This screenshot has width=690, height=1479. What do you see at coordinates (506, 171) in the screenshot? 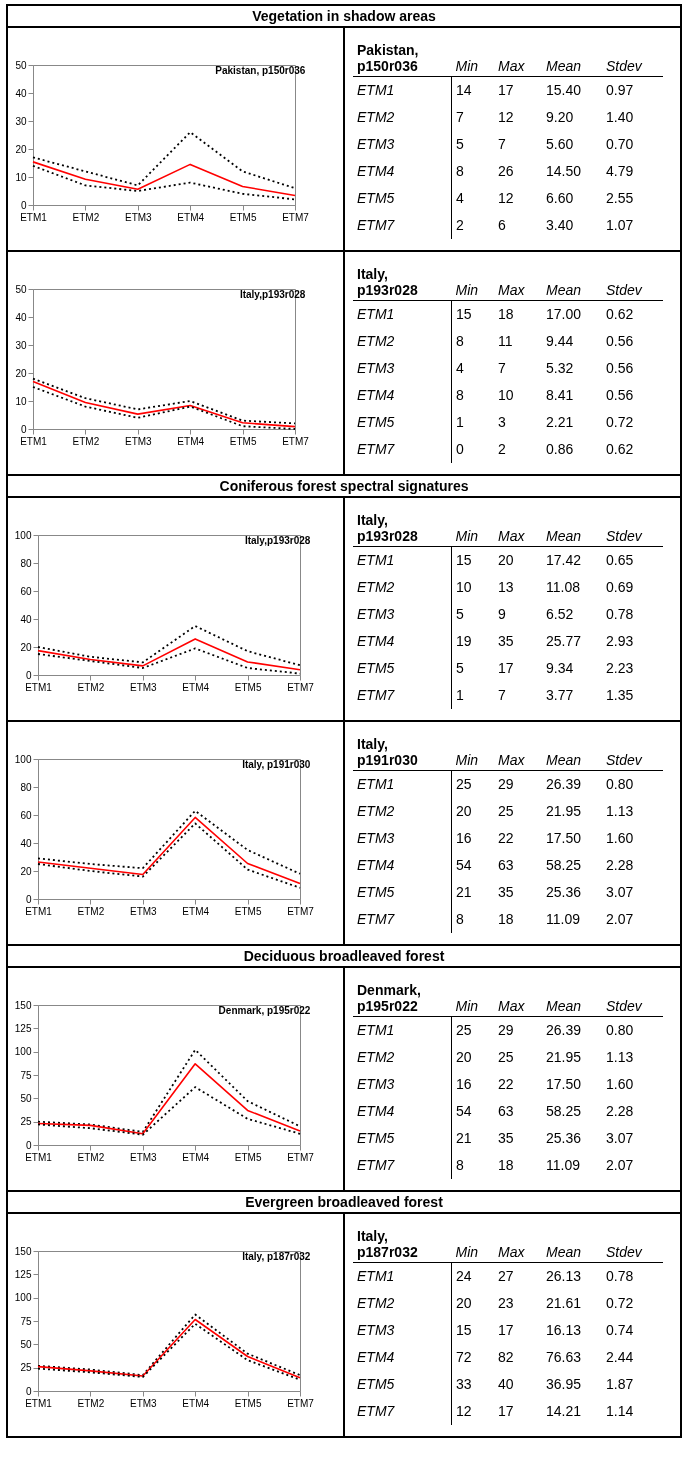
I see `data-label: 26` at bounding box center [506, 171].